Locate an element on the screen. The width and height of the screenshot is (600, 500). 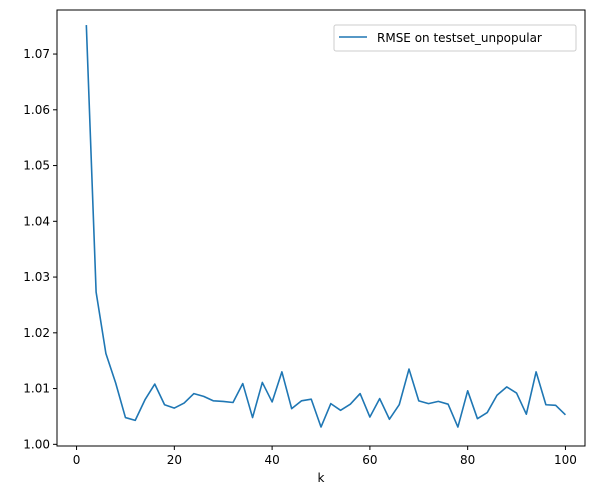
x-tick-label: 60 is located at coordinates (369, 460).